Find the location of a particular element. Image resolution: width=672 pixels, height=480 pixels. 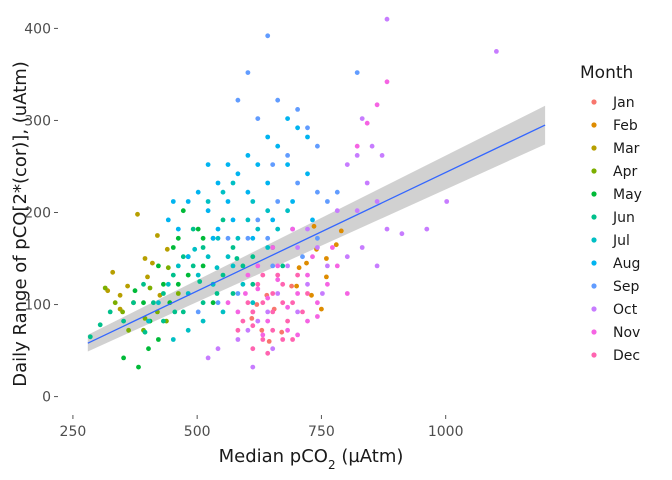

legend-label-may: May is located at coordinates (627, 195).